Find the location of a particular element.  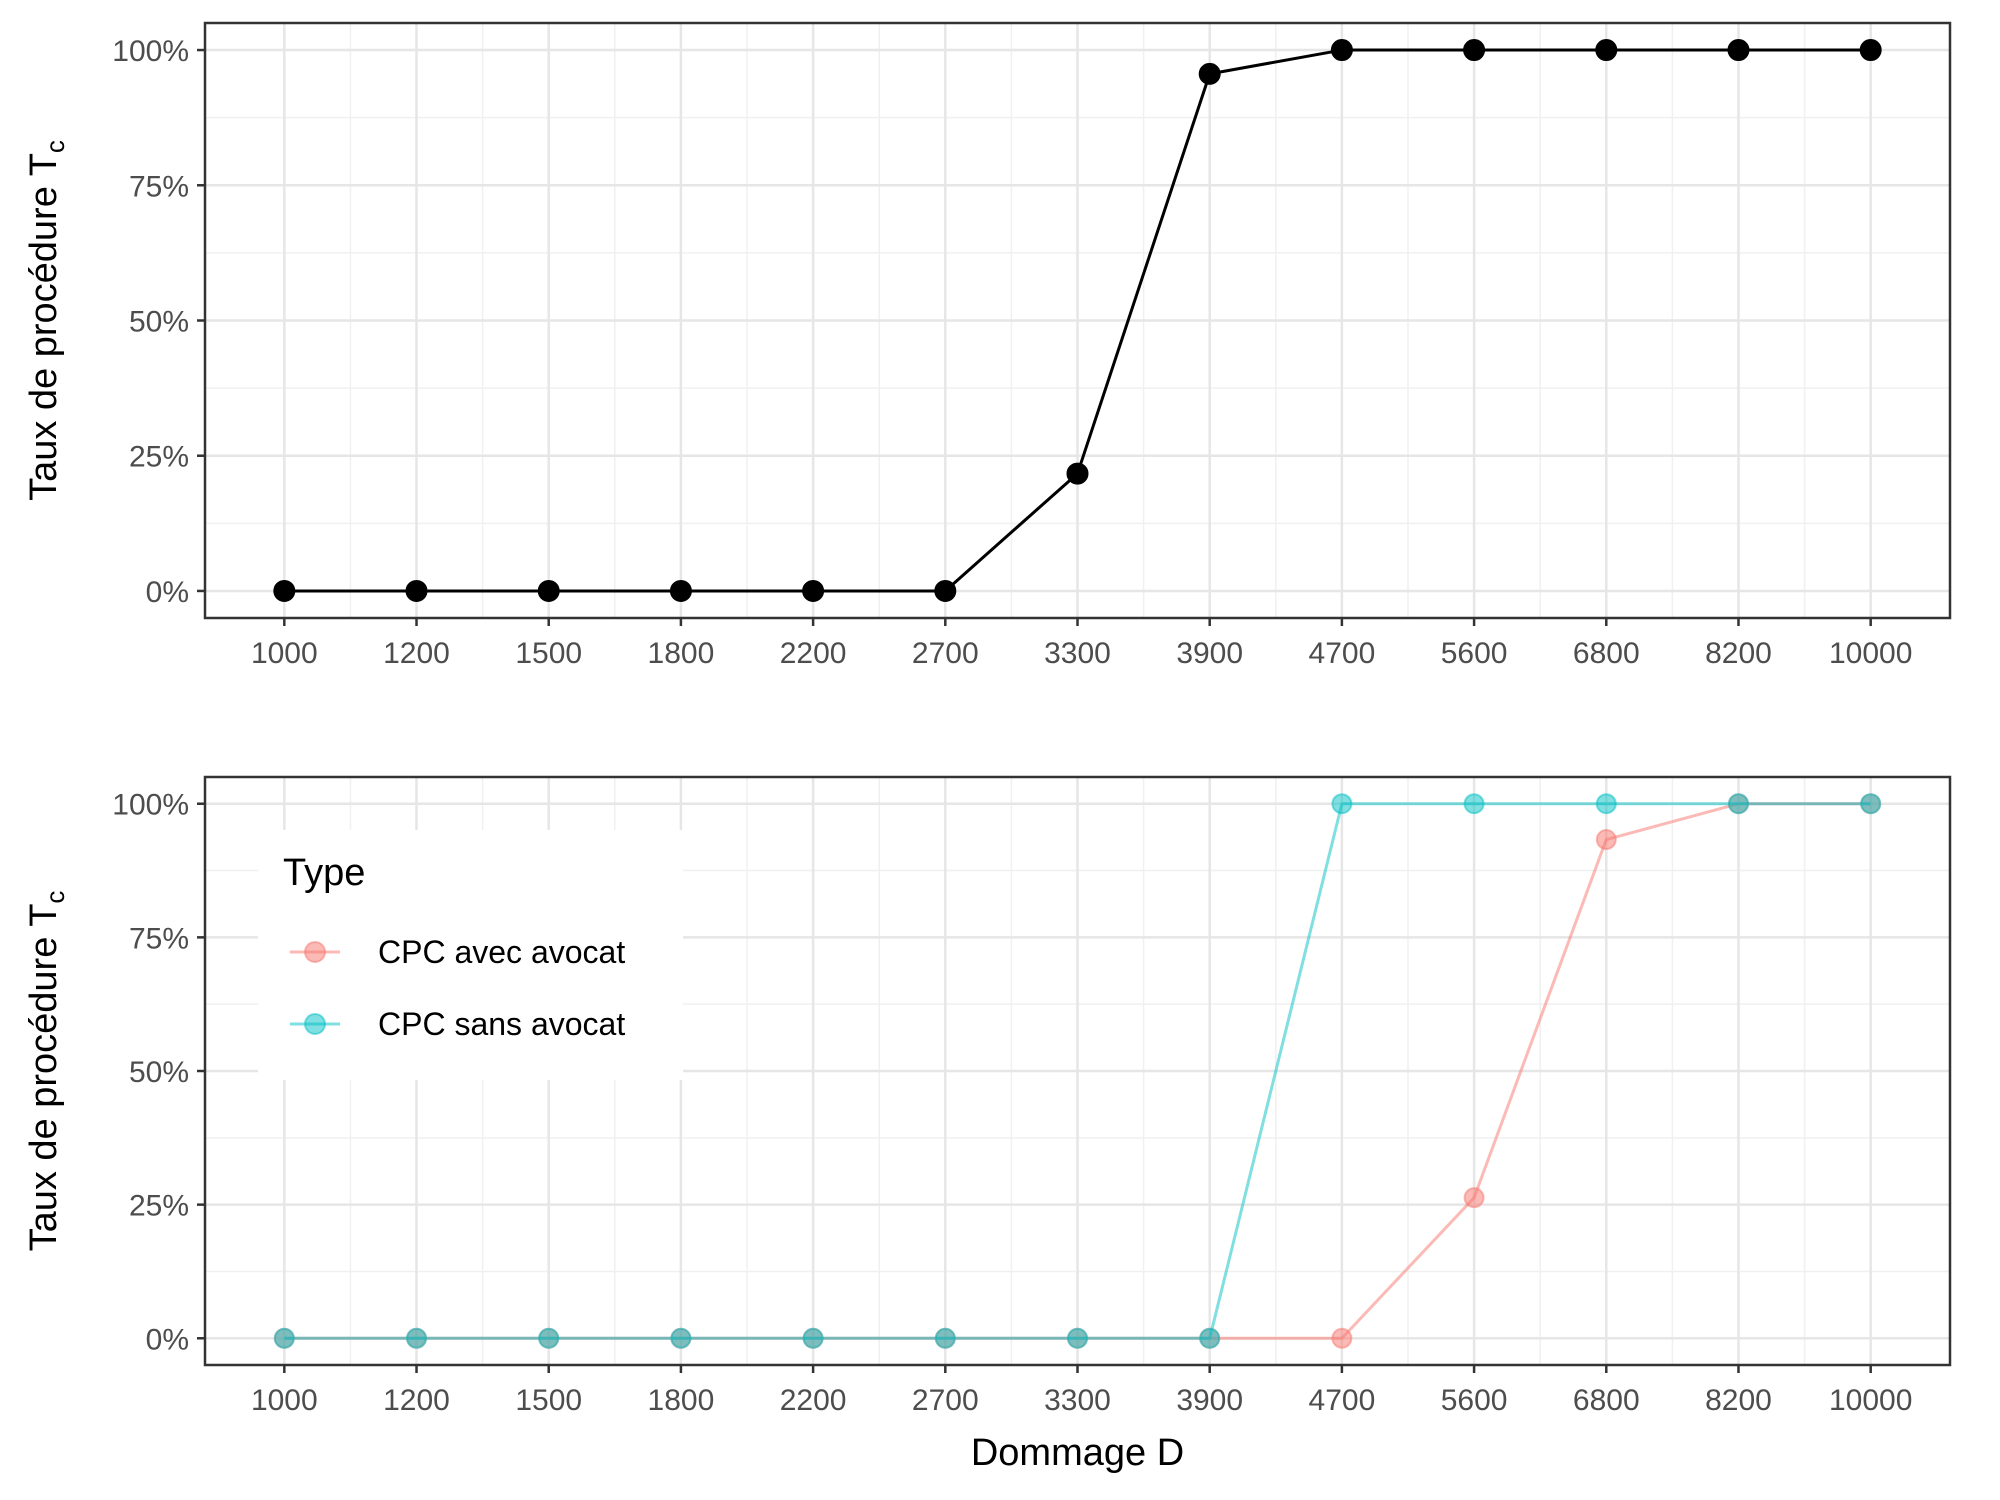

legend-label: CPC avec avocat is located at coordinates (501, 952).